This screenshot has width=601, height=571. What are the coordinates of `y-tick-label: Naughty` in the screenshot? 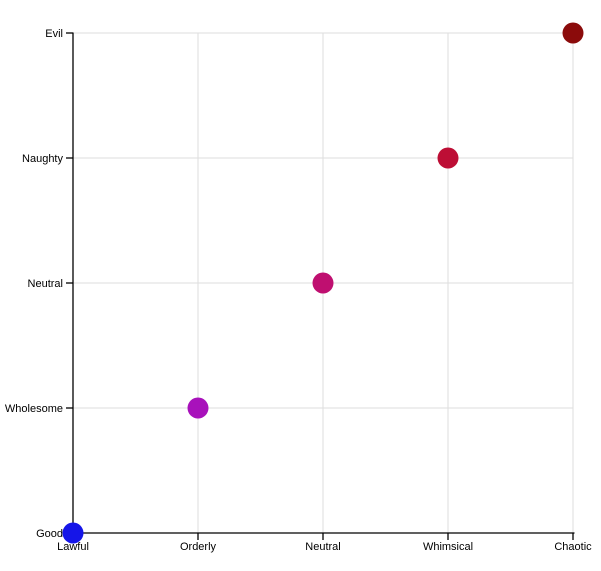 It's located at (42, 159).